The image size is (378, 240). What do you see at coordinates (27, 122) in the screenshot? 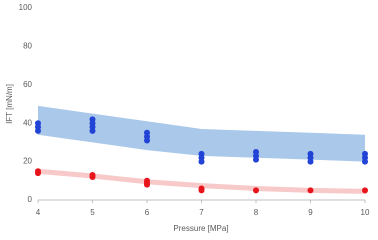
I see `y-tick-label: 40` at bounding box center [27, 122].